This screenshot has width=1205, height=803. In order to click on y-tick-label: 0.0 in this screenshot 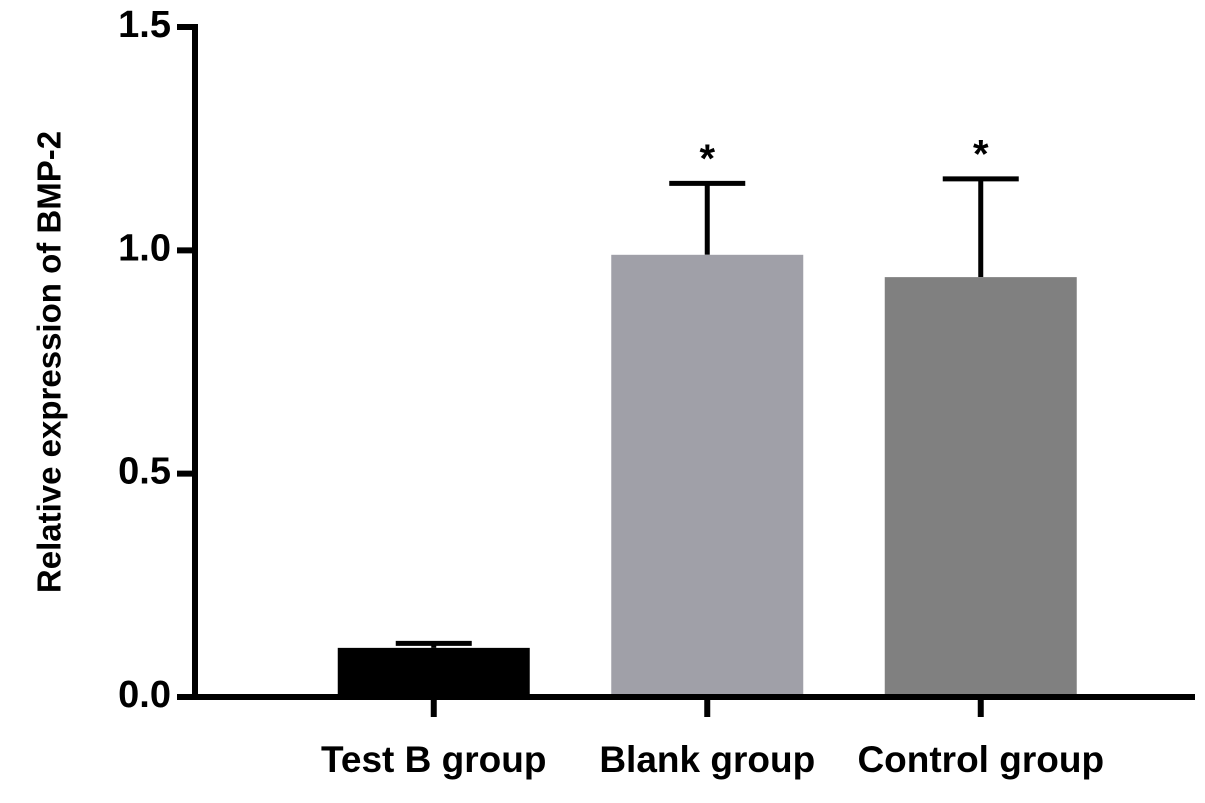, I will do `click(144, 695)`.